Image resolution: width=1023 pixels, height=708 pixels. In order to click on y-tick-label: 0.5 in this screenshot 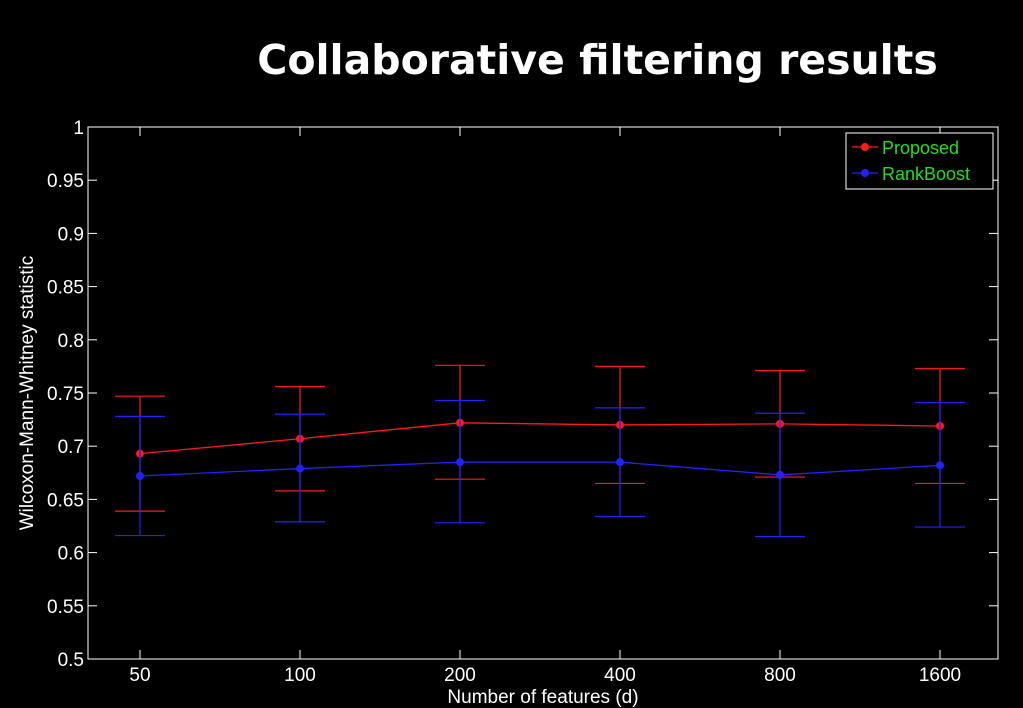, I will do `click(71, 660)`.